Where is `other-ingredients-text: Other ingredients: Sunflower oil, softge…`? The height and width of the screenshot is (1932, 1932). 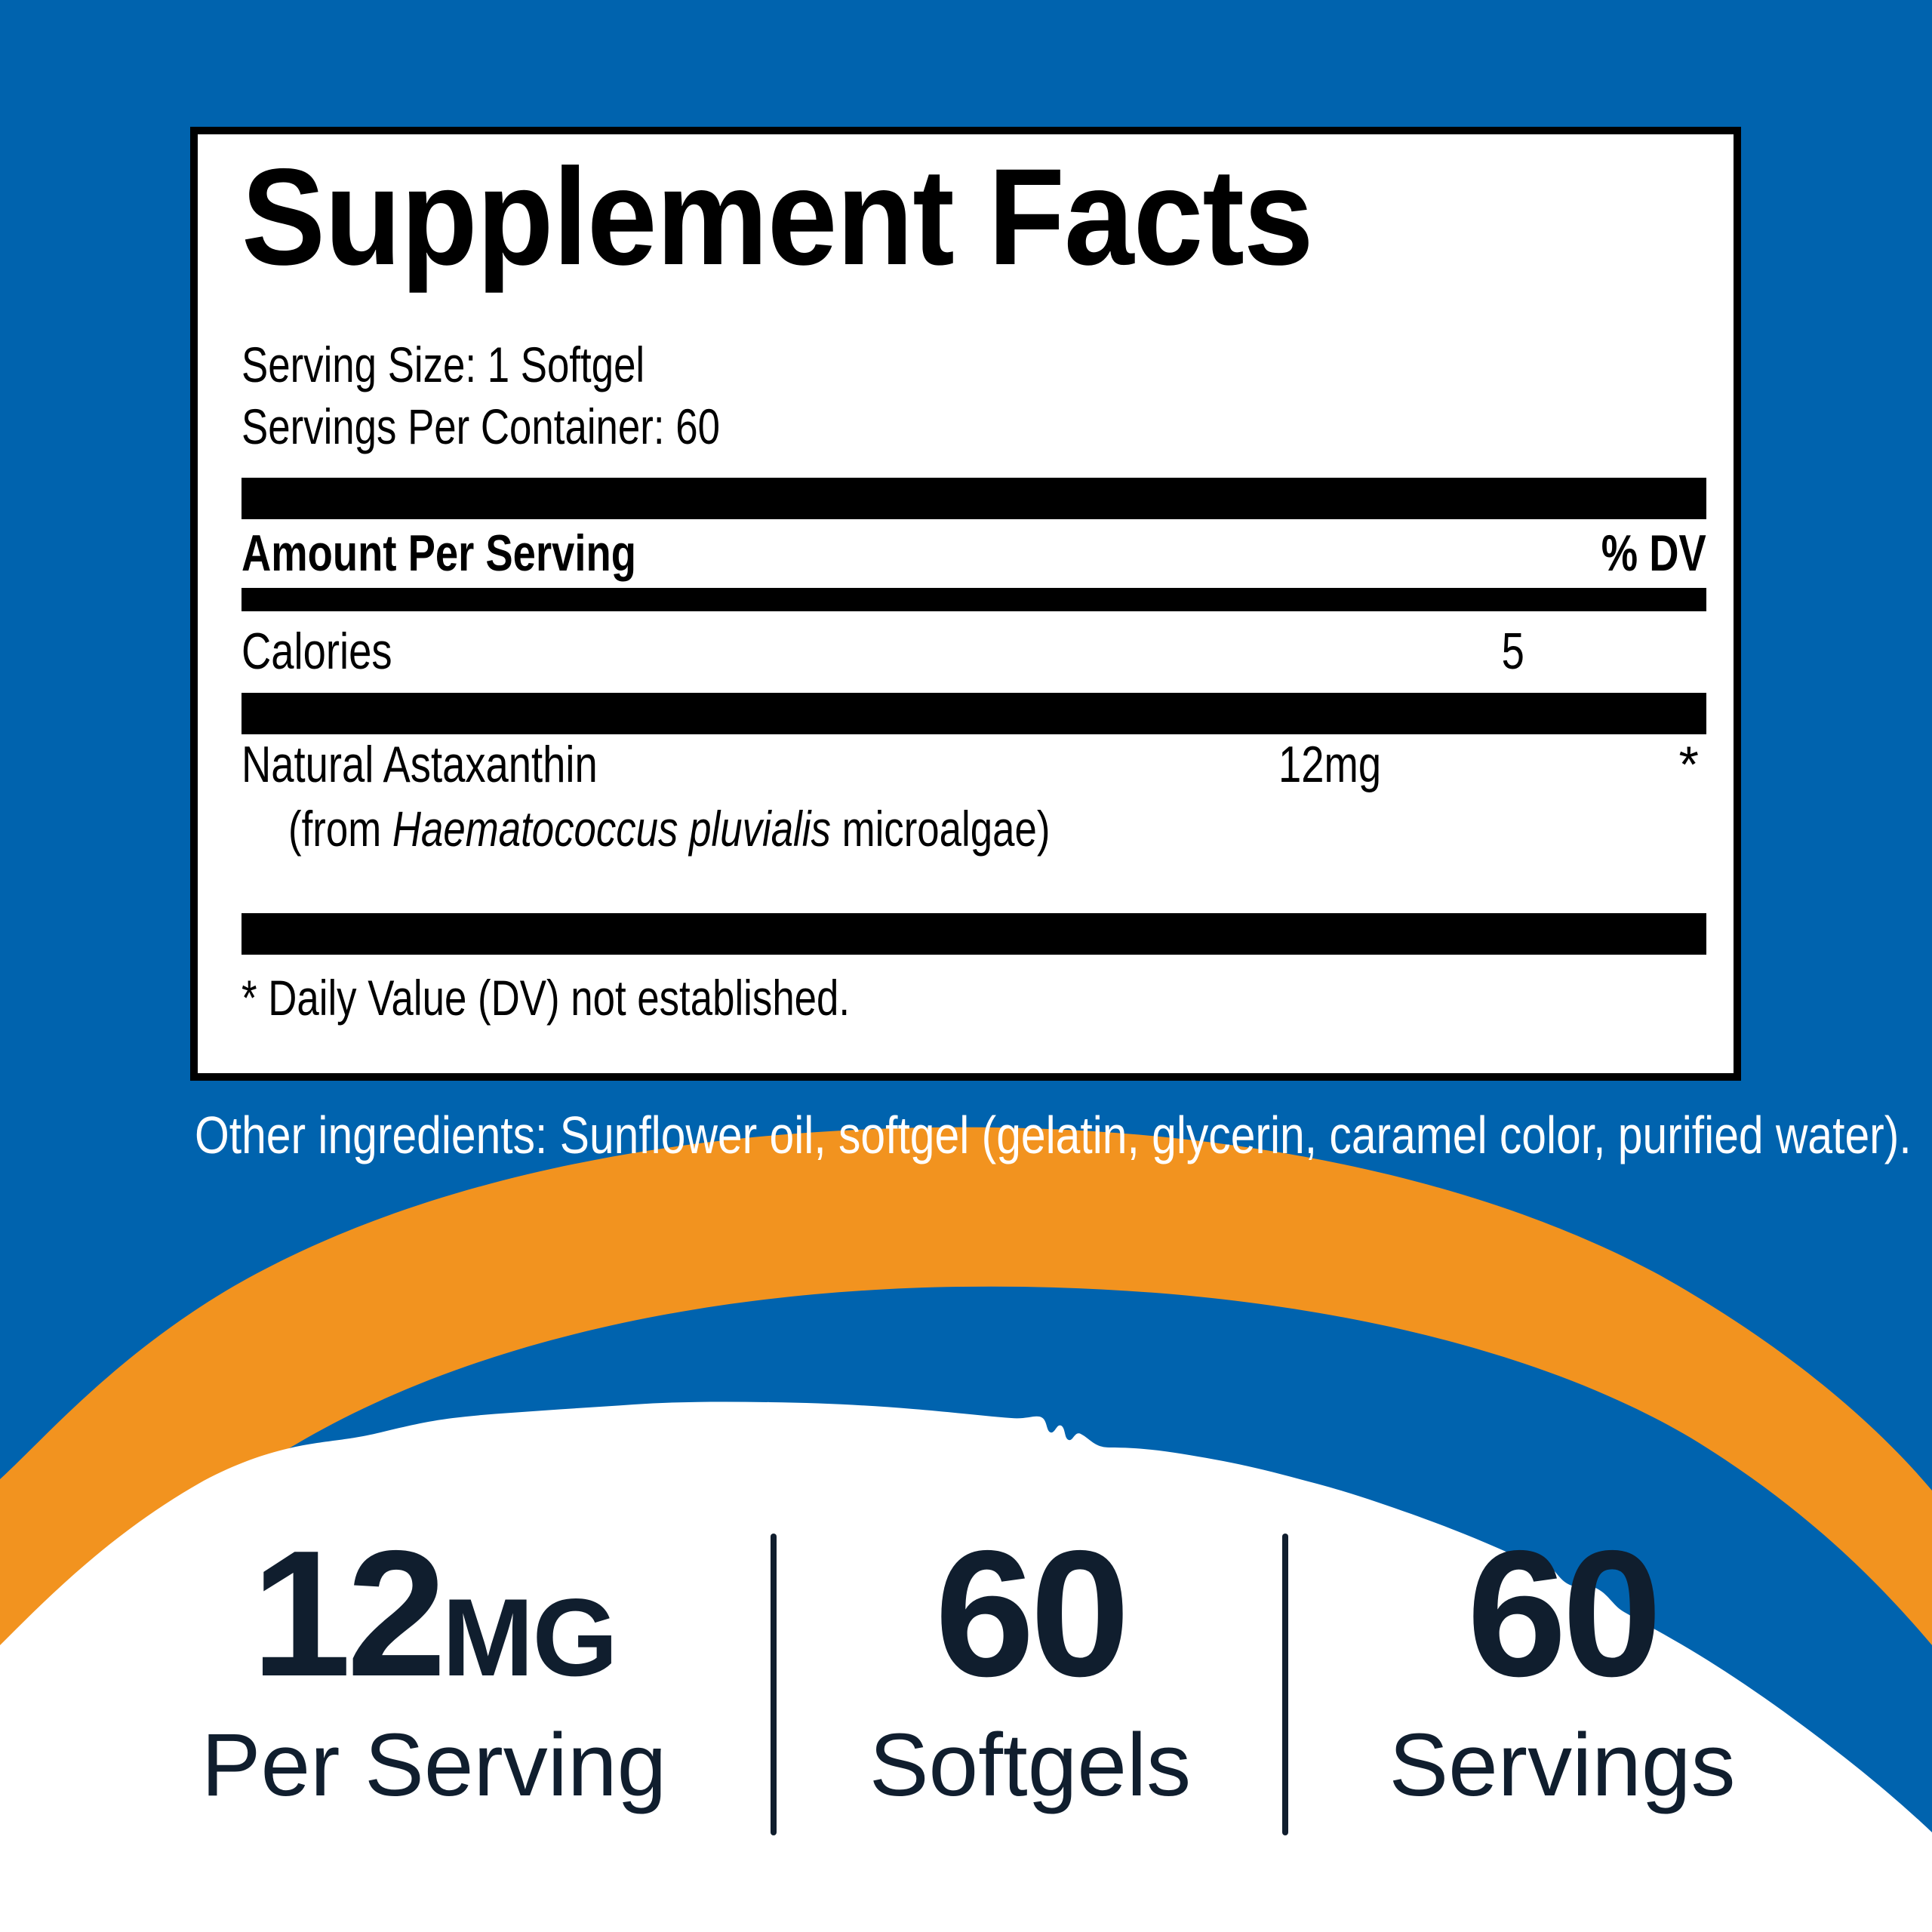
other-ingredients-text: Other ingredients: Sunflower oil, softge… is located at coordinates (1053, 1135).